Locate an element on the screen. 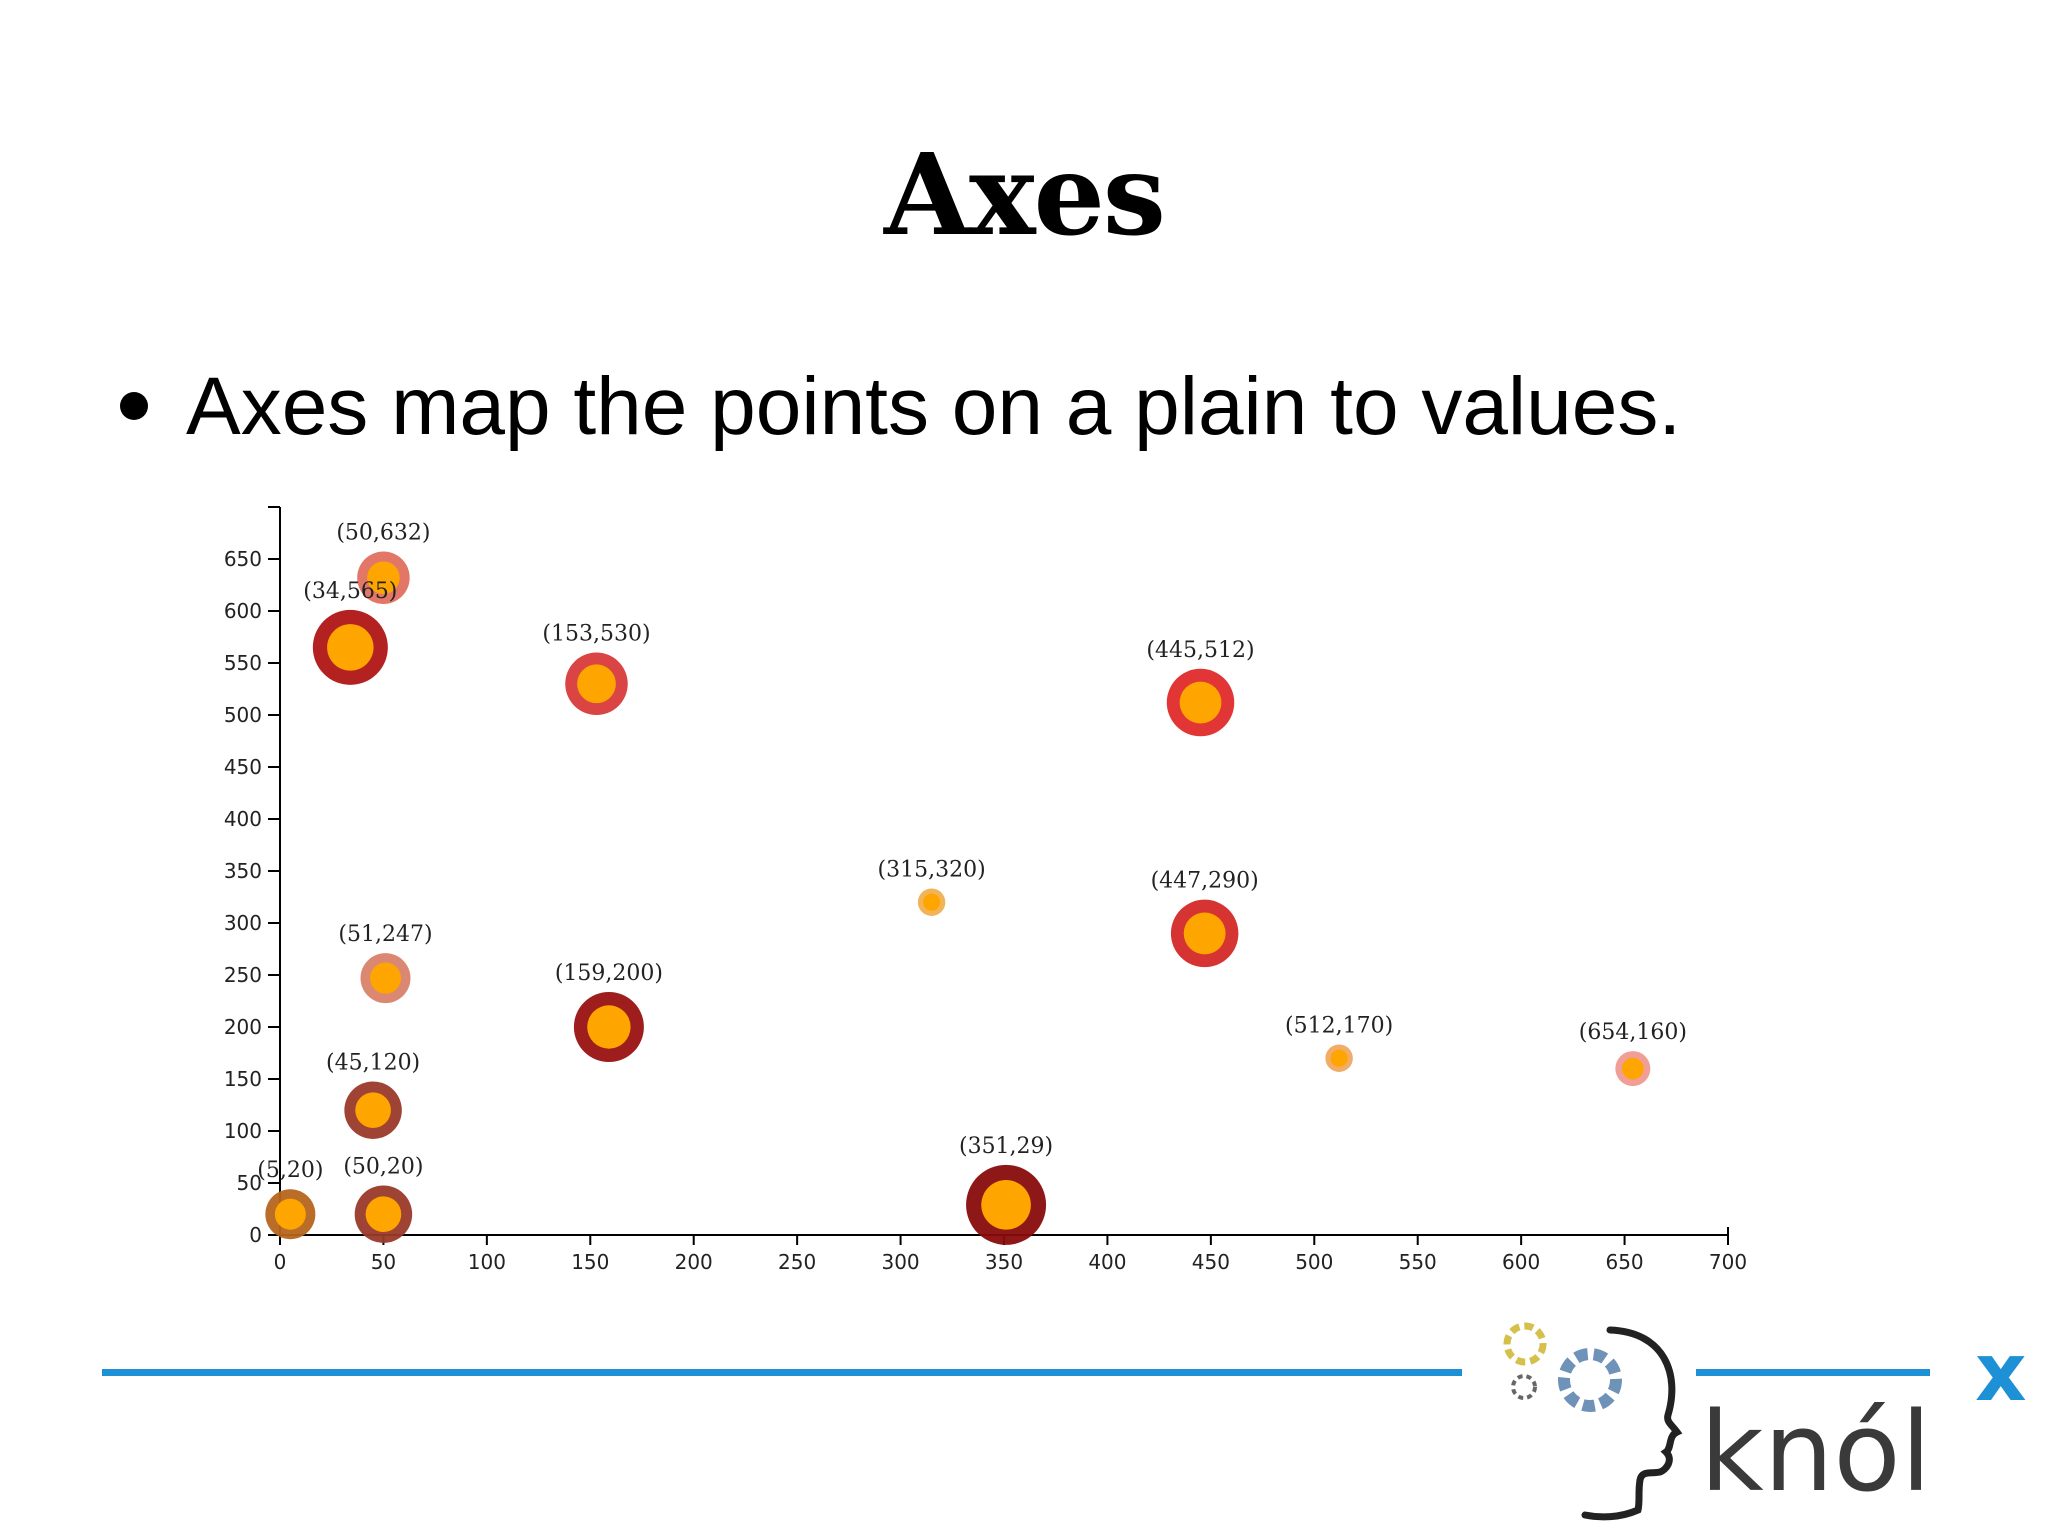 Image resolution: width=2048 pixels, height=1535 pixels. point-label: (315,320) is located at coordinates (932, 869).